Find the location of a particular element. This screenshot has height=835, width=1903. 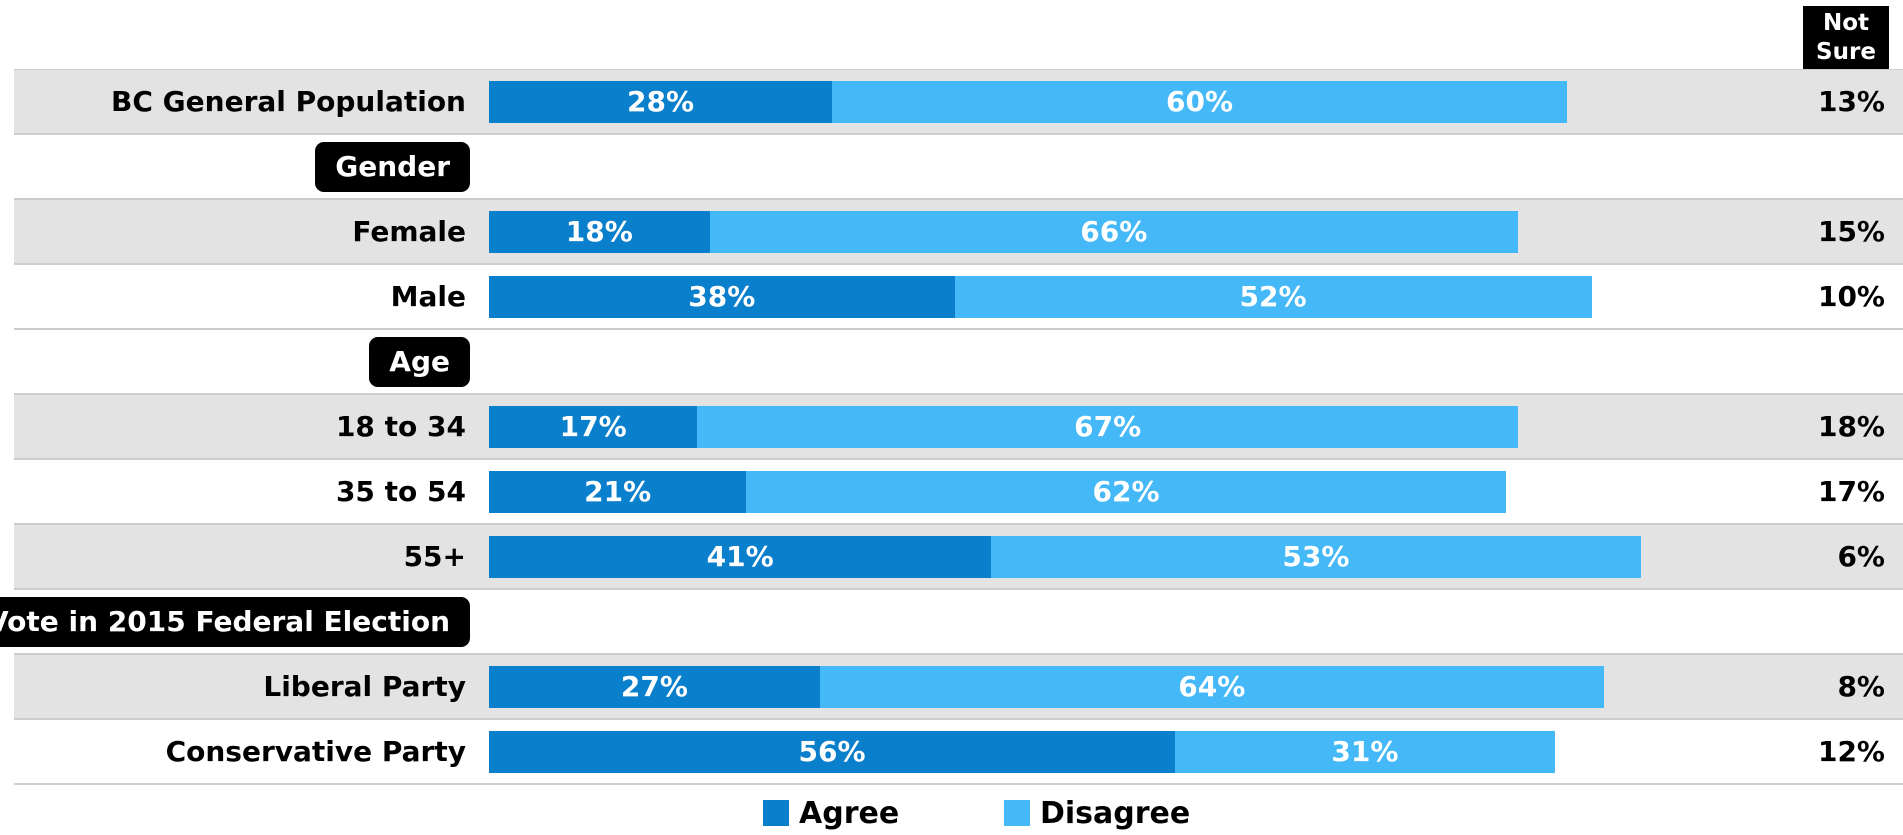

group-label: Age is located at coordinates (419, 362).